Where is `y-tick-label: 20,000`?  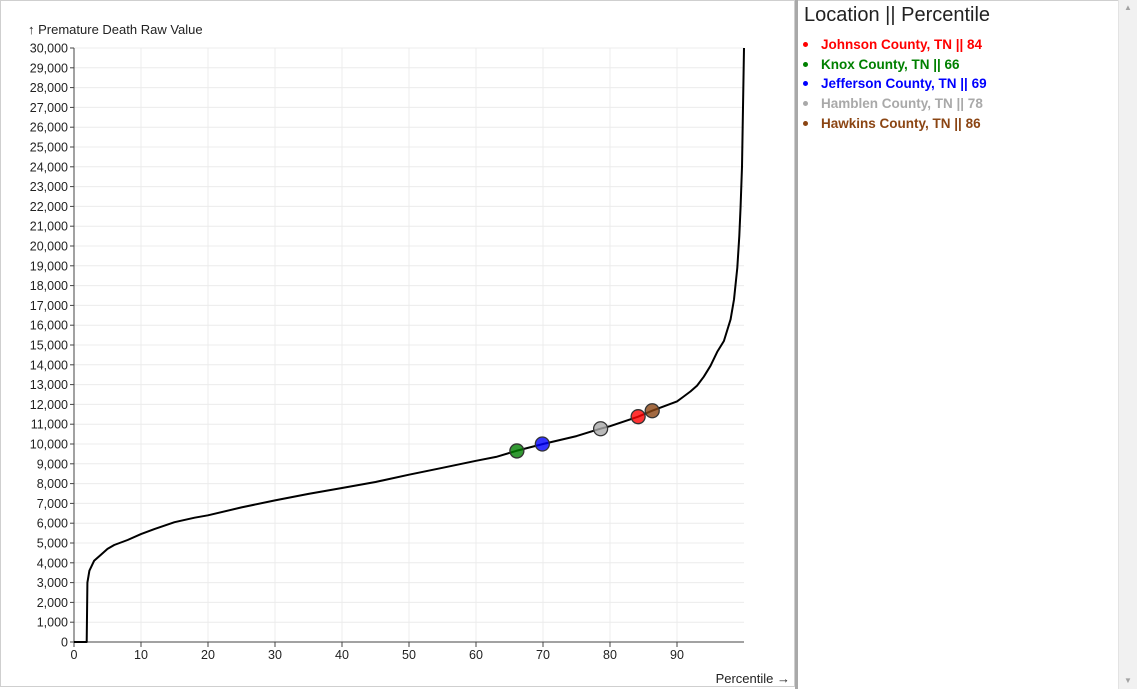
y-tick-label: 20,000 is located at coordinates (49, 247).